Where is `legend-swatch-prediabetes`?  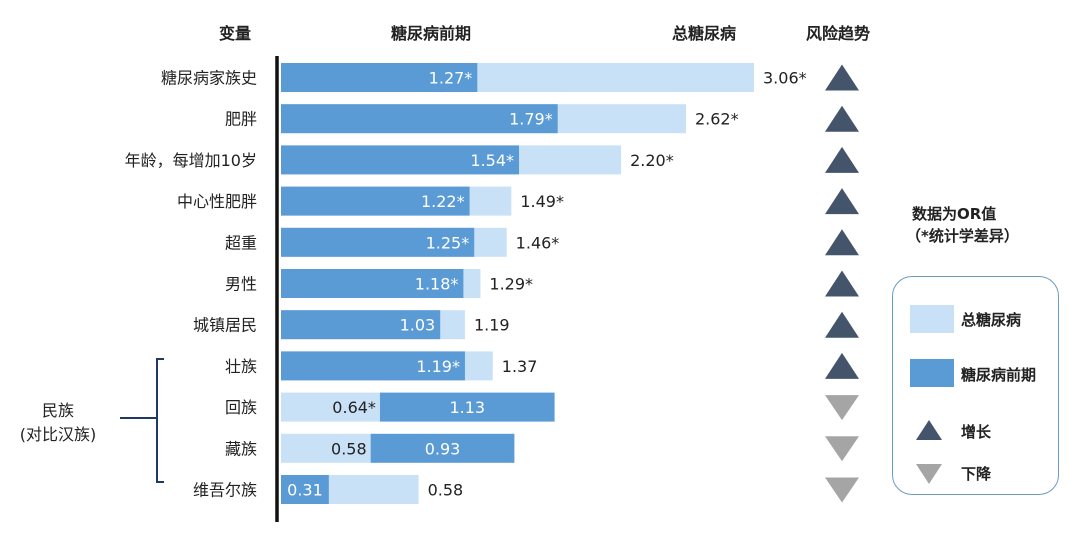
legend-swatch-prediabetes is located at coordinates (932, 373).